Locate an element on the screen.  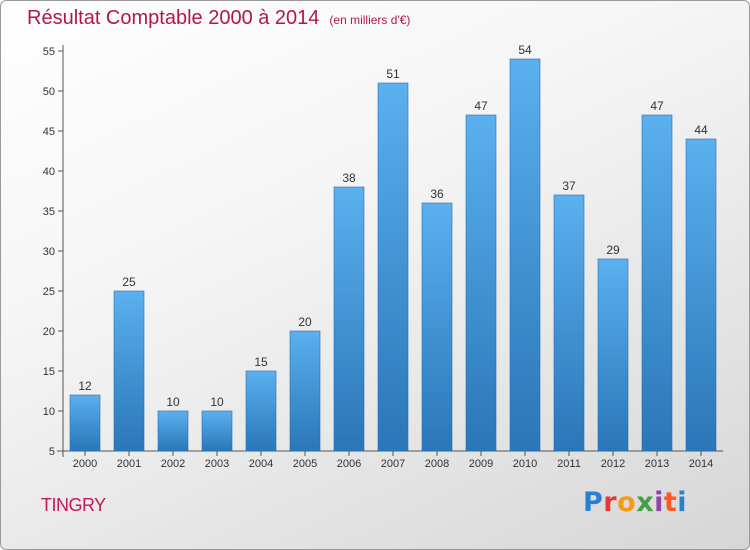
x-tick-label-2014: 2014 is located at coordinates (701, 464).